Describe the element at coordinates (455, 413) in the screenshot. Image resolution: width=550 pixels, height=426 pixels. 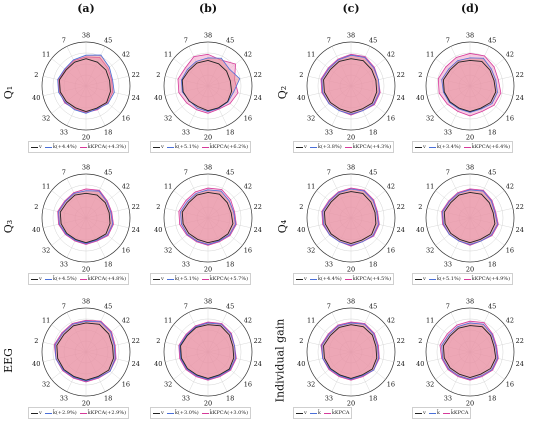
I see `legend-item: k̂KPCA` at that location.